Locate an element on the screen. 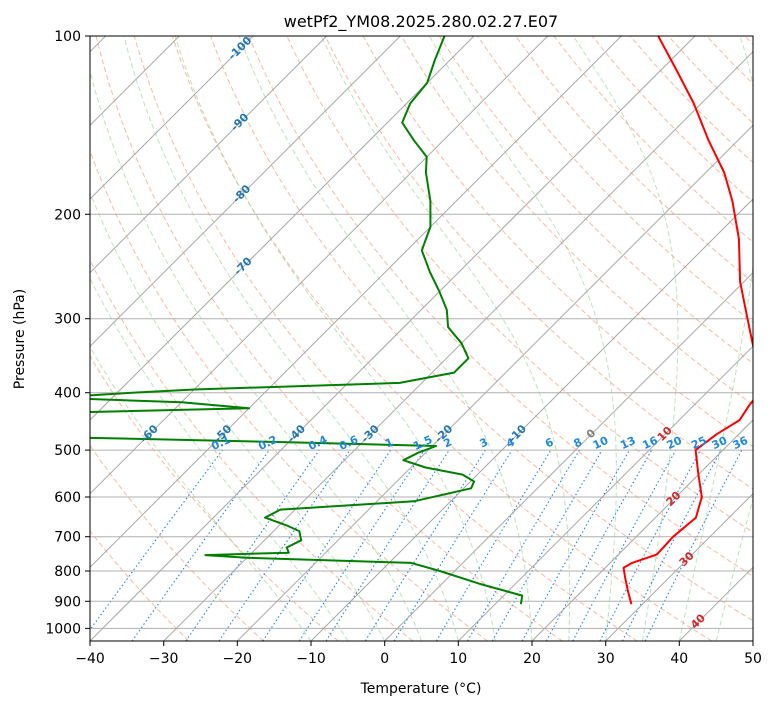  temperature-profile-line is located at coordinates (687, 320).